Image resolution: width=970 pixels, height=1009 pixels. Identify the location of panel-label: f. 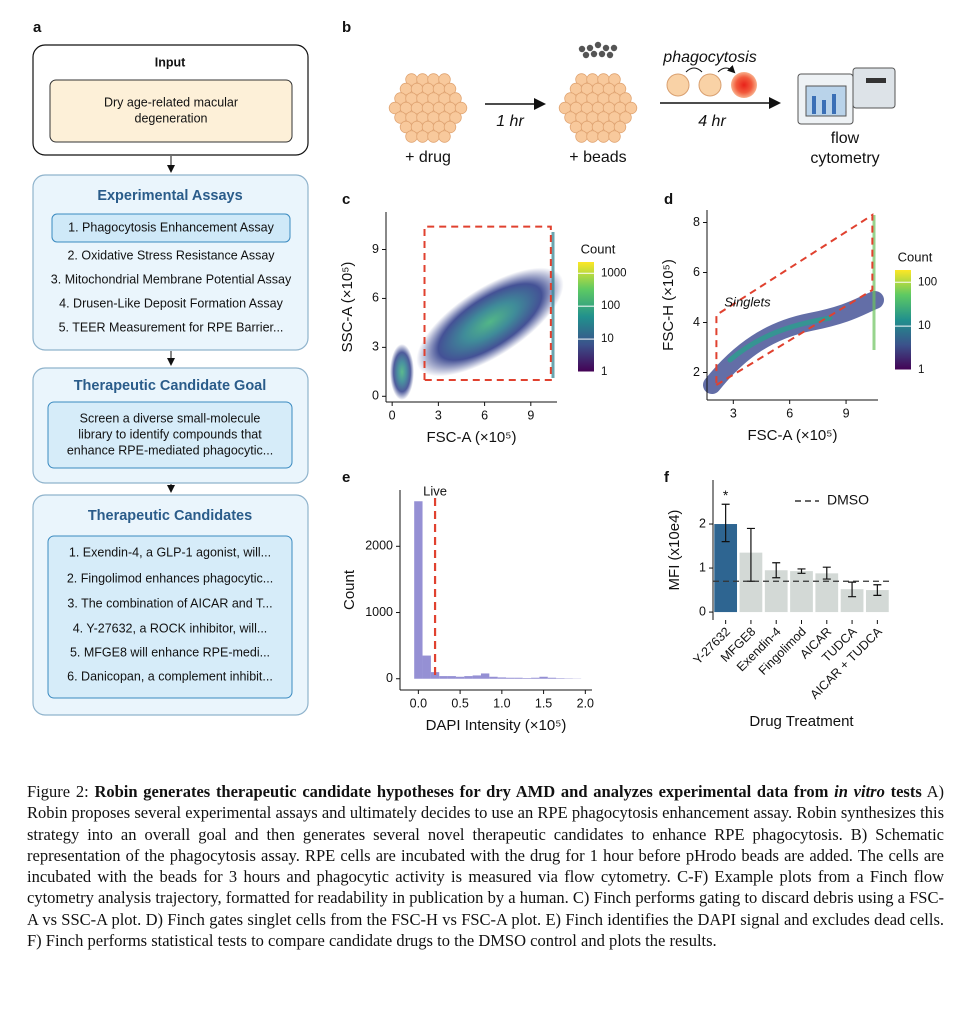
(667, 477).